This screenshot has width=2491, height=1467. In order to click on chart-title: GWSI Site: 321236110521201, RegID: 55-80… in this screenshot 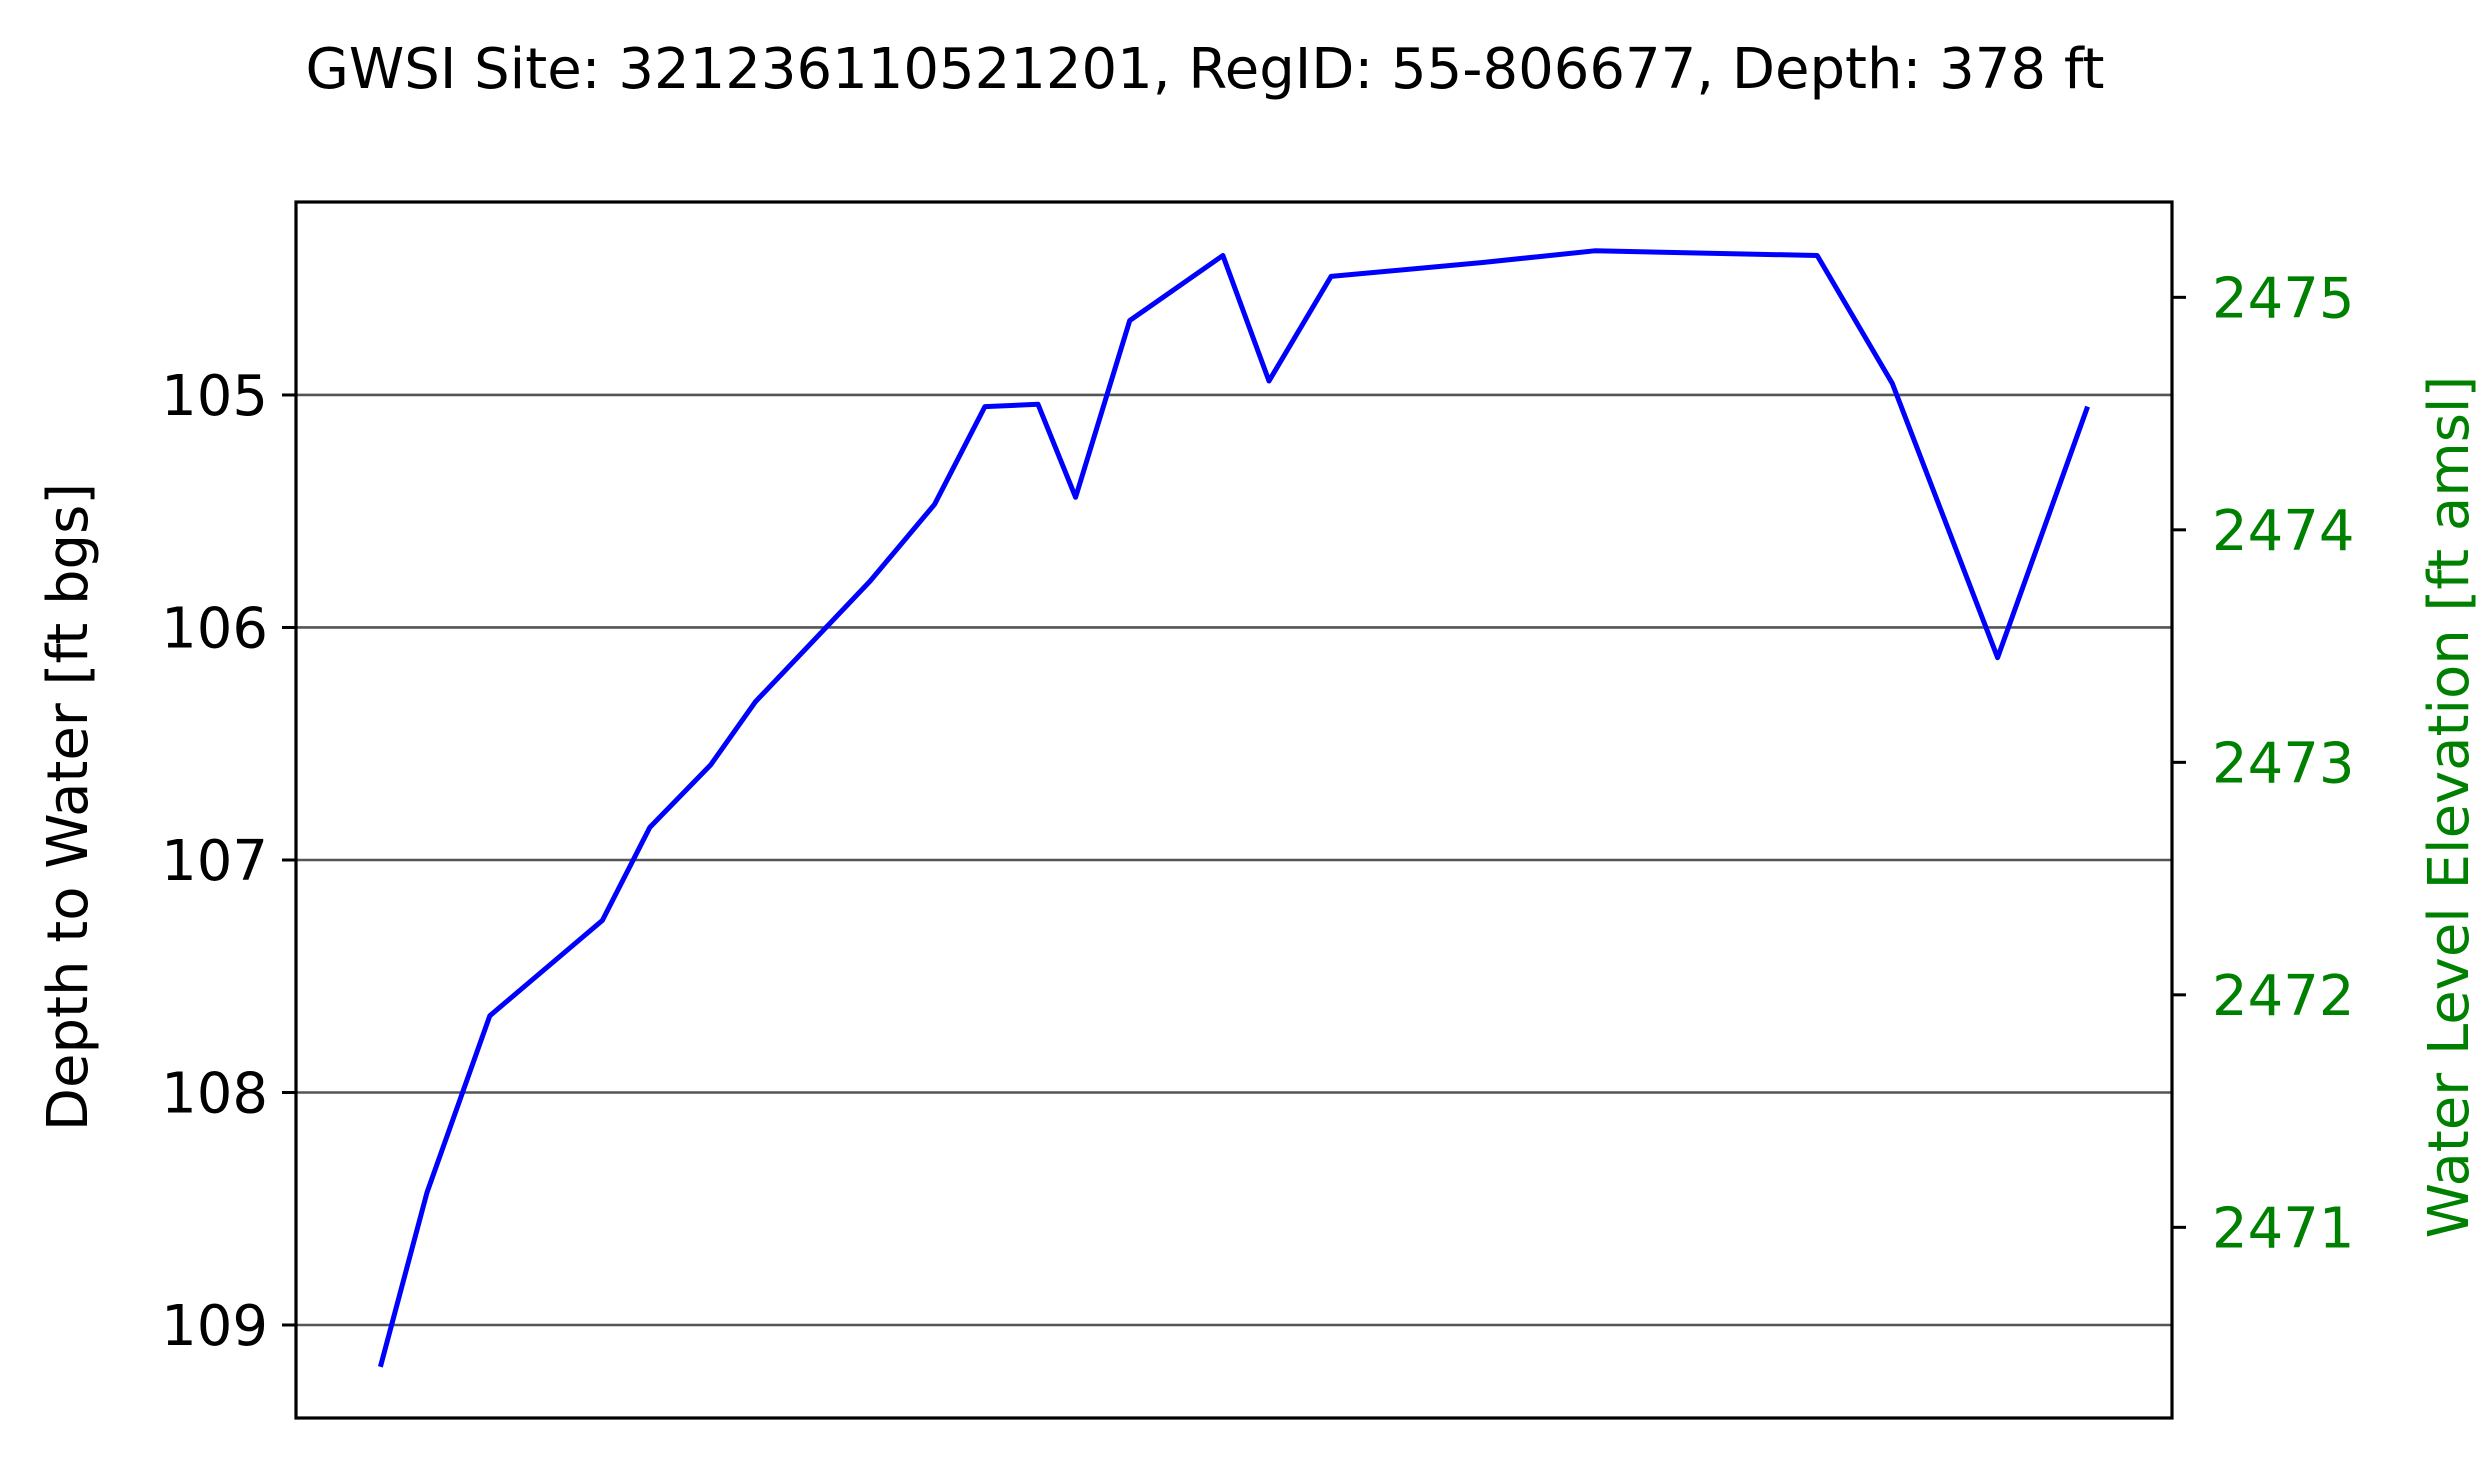, I will do `click(1205, 69)`.